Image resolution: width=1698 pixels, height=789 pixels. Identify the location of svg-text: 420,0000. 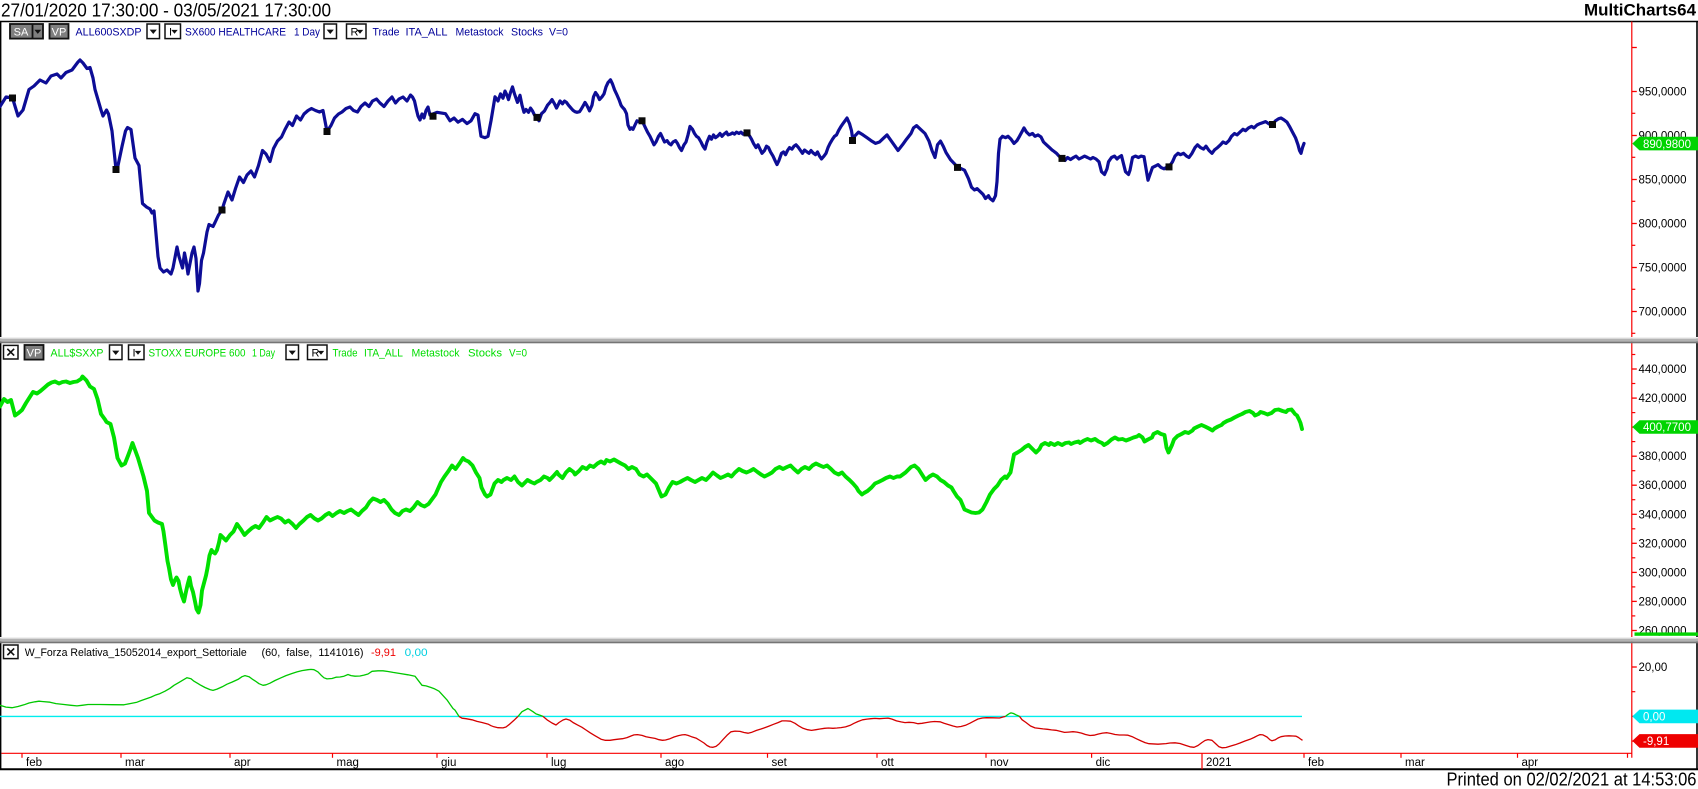
(1663, 399).